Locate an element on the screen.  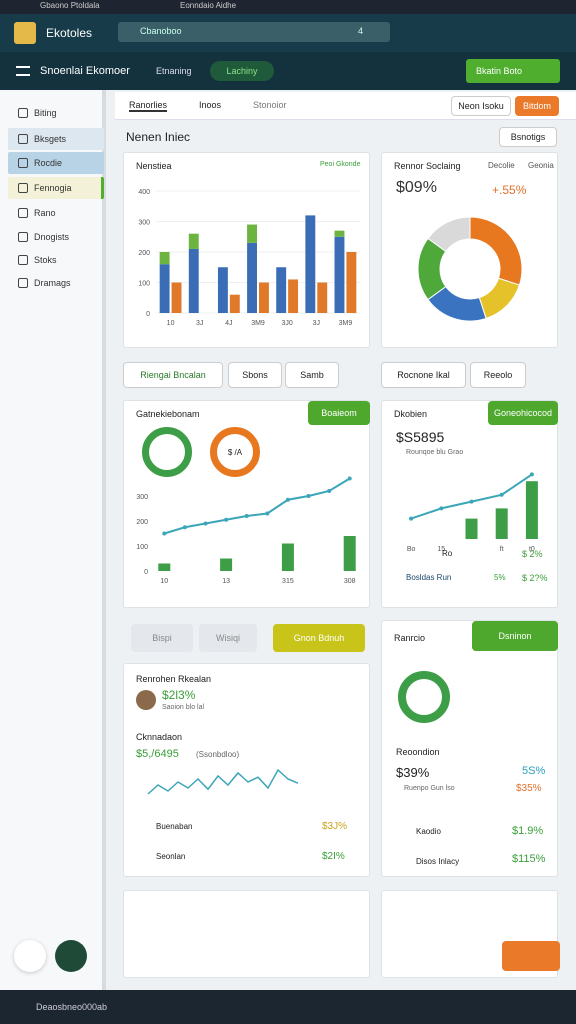
toolbar-tab: Ranorlies is located at coordinates (148, 106).